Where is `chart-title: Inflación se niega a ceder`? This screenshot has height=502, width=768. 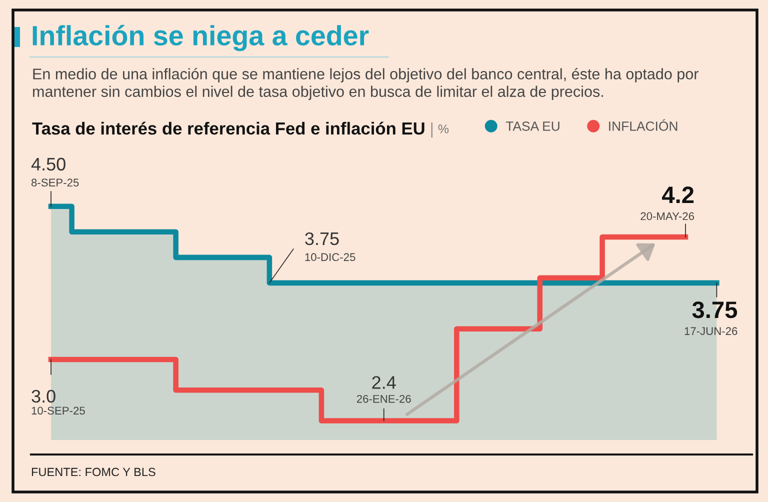 chart-title: Inflación se niega a ceder is located at coordinates (200, 38).